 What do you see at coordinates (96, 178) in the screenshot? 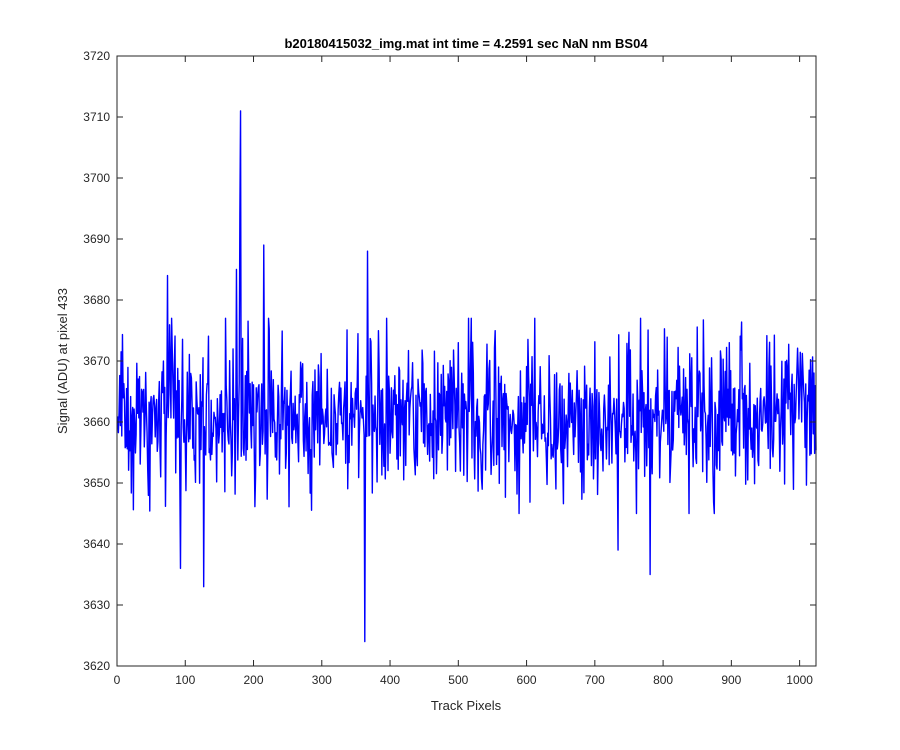
I see `y-tick-label: 3700` at bounding box center [96, 178].